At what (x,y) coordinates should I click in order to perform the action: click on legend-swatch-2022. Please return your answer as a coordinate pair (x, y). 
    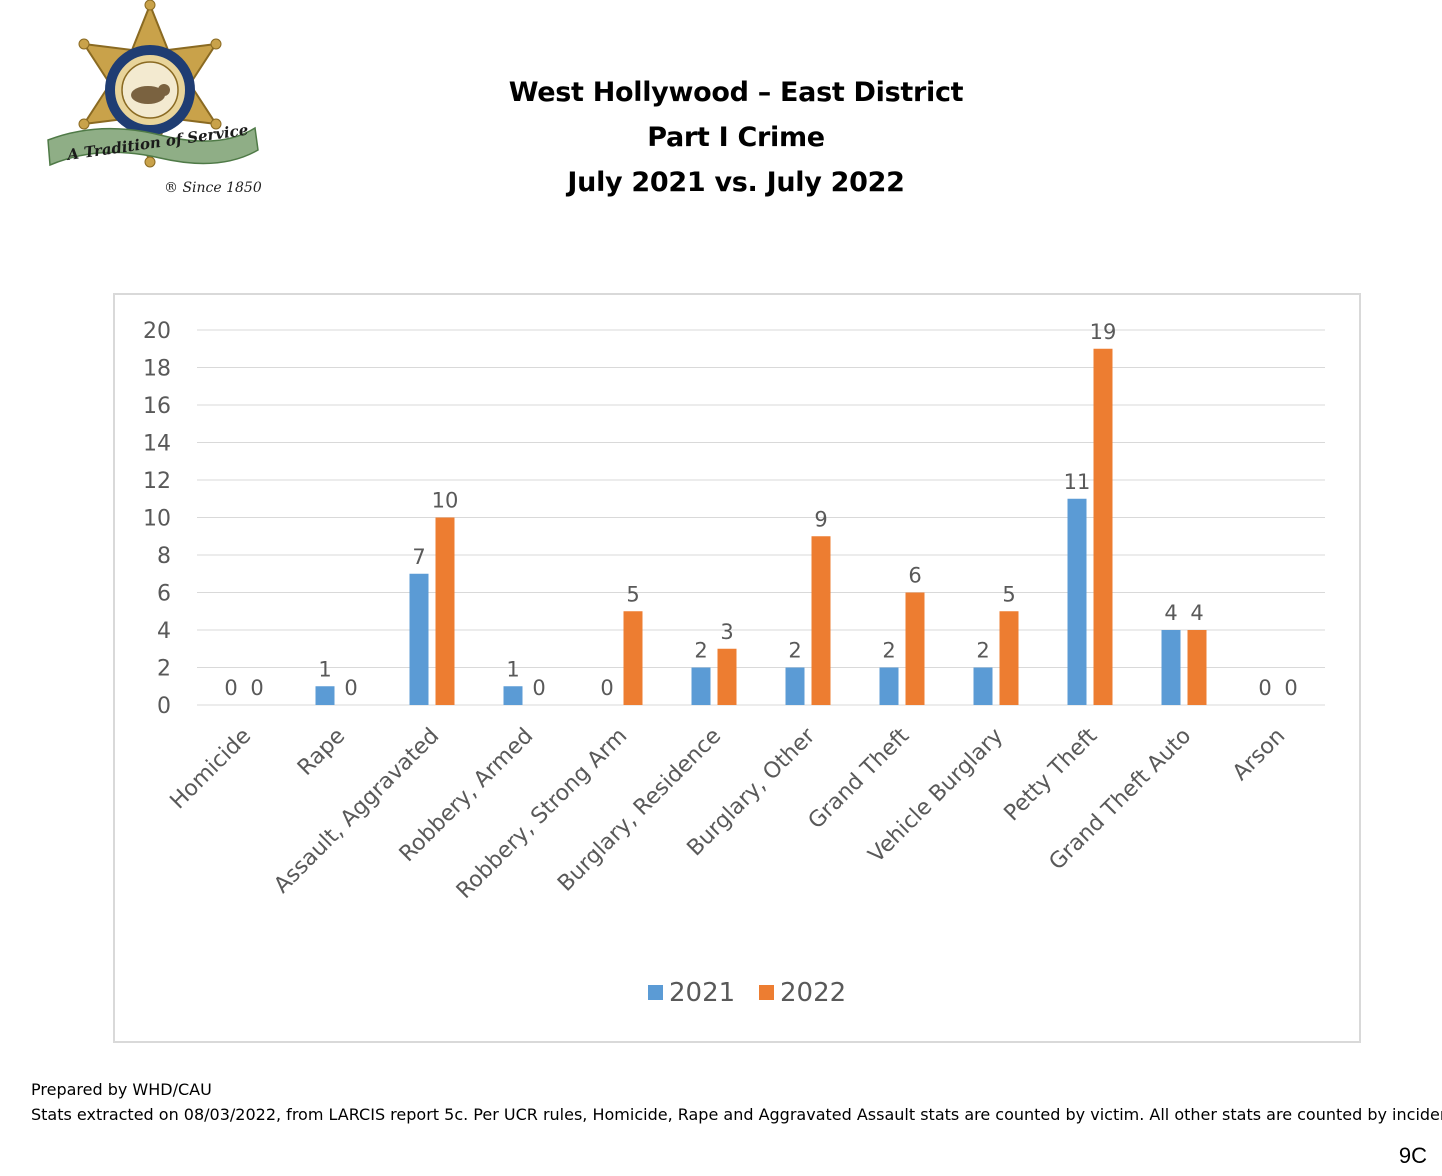
    Looking at the image, I should click on (766, 992).